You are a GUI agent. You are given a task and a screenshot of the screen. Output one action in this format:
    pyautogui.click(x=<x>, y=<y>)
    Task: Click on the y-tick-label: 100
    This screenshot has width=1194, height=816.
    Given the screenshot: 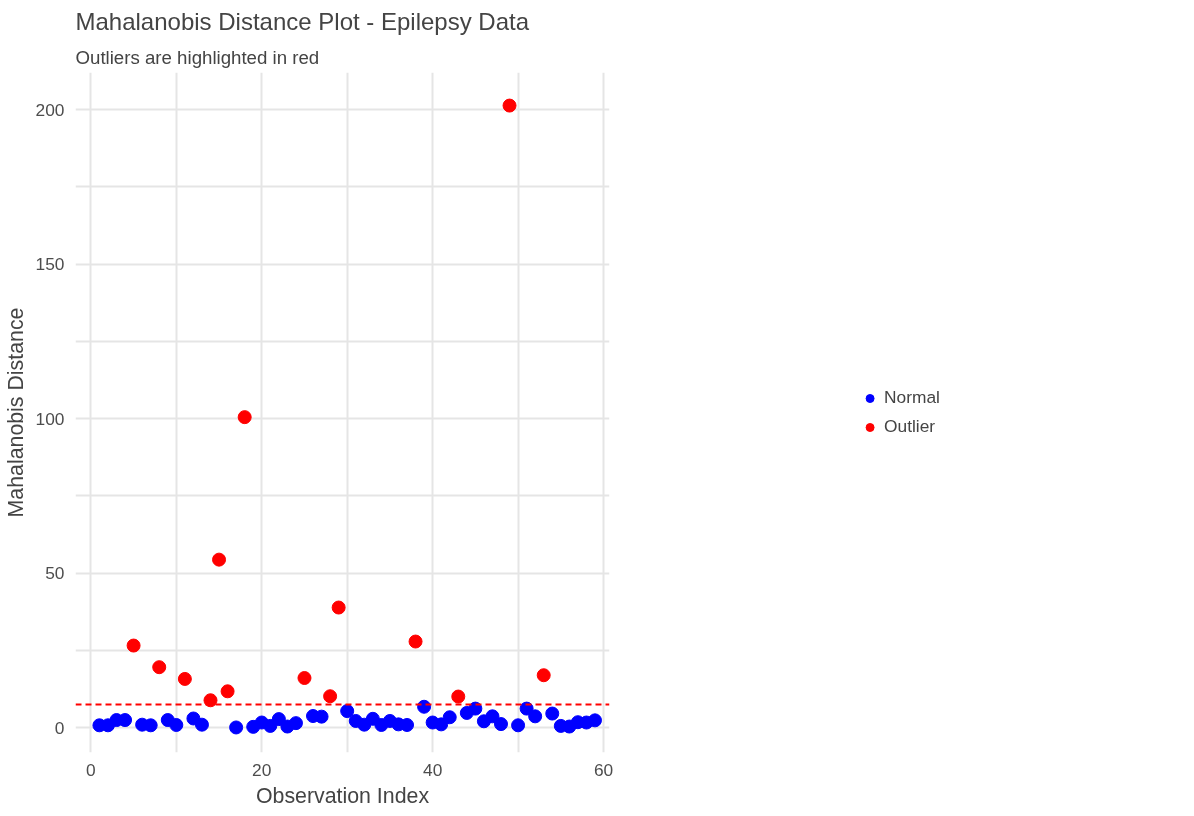 What is the action you would take?
    pyautogui.click(x=50, y=418)
    